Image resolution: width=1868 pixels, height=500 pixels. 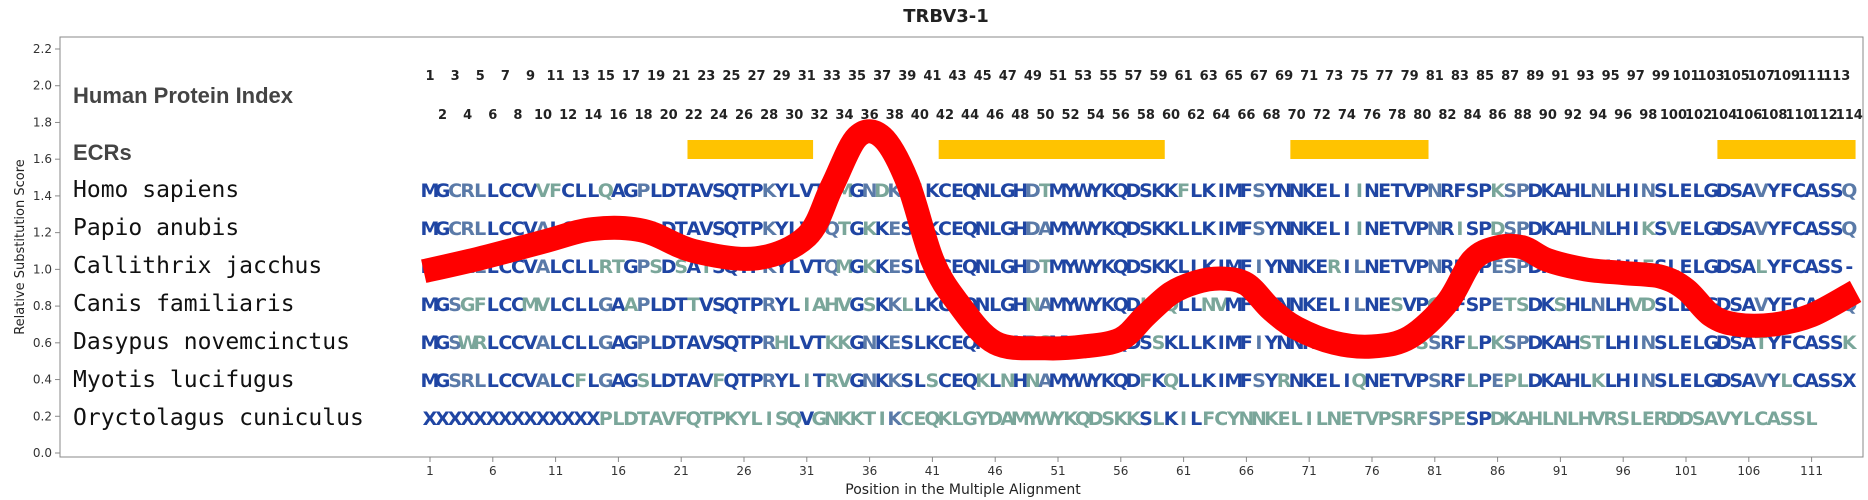 What do you see at coordinates (1045, 419) in the screenshot?
I see `residue: W` at bounding box center [1045, 419].